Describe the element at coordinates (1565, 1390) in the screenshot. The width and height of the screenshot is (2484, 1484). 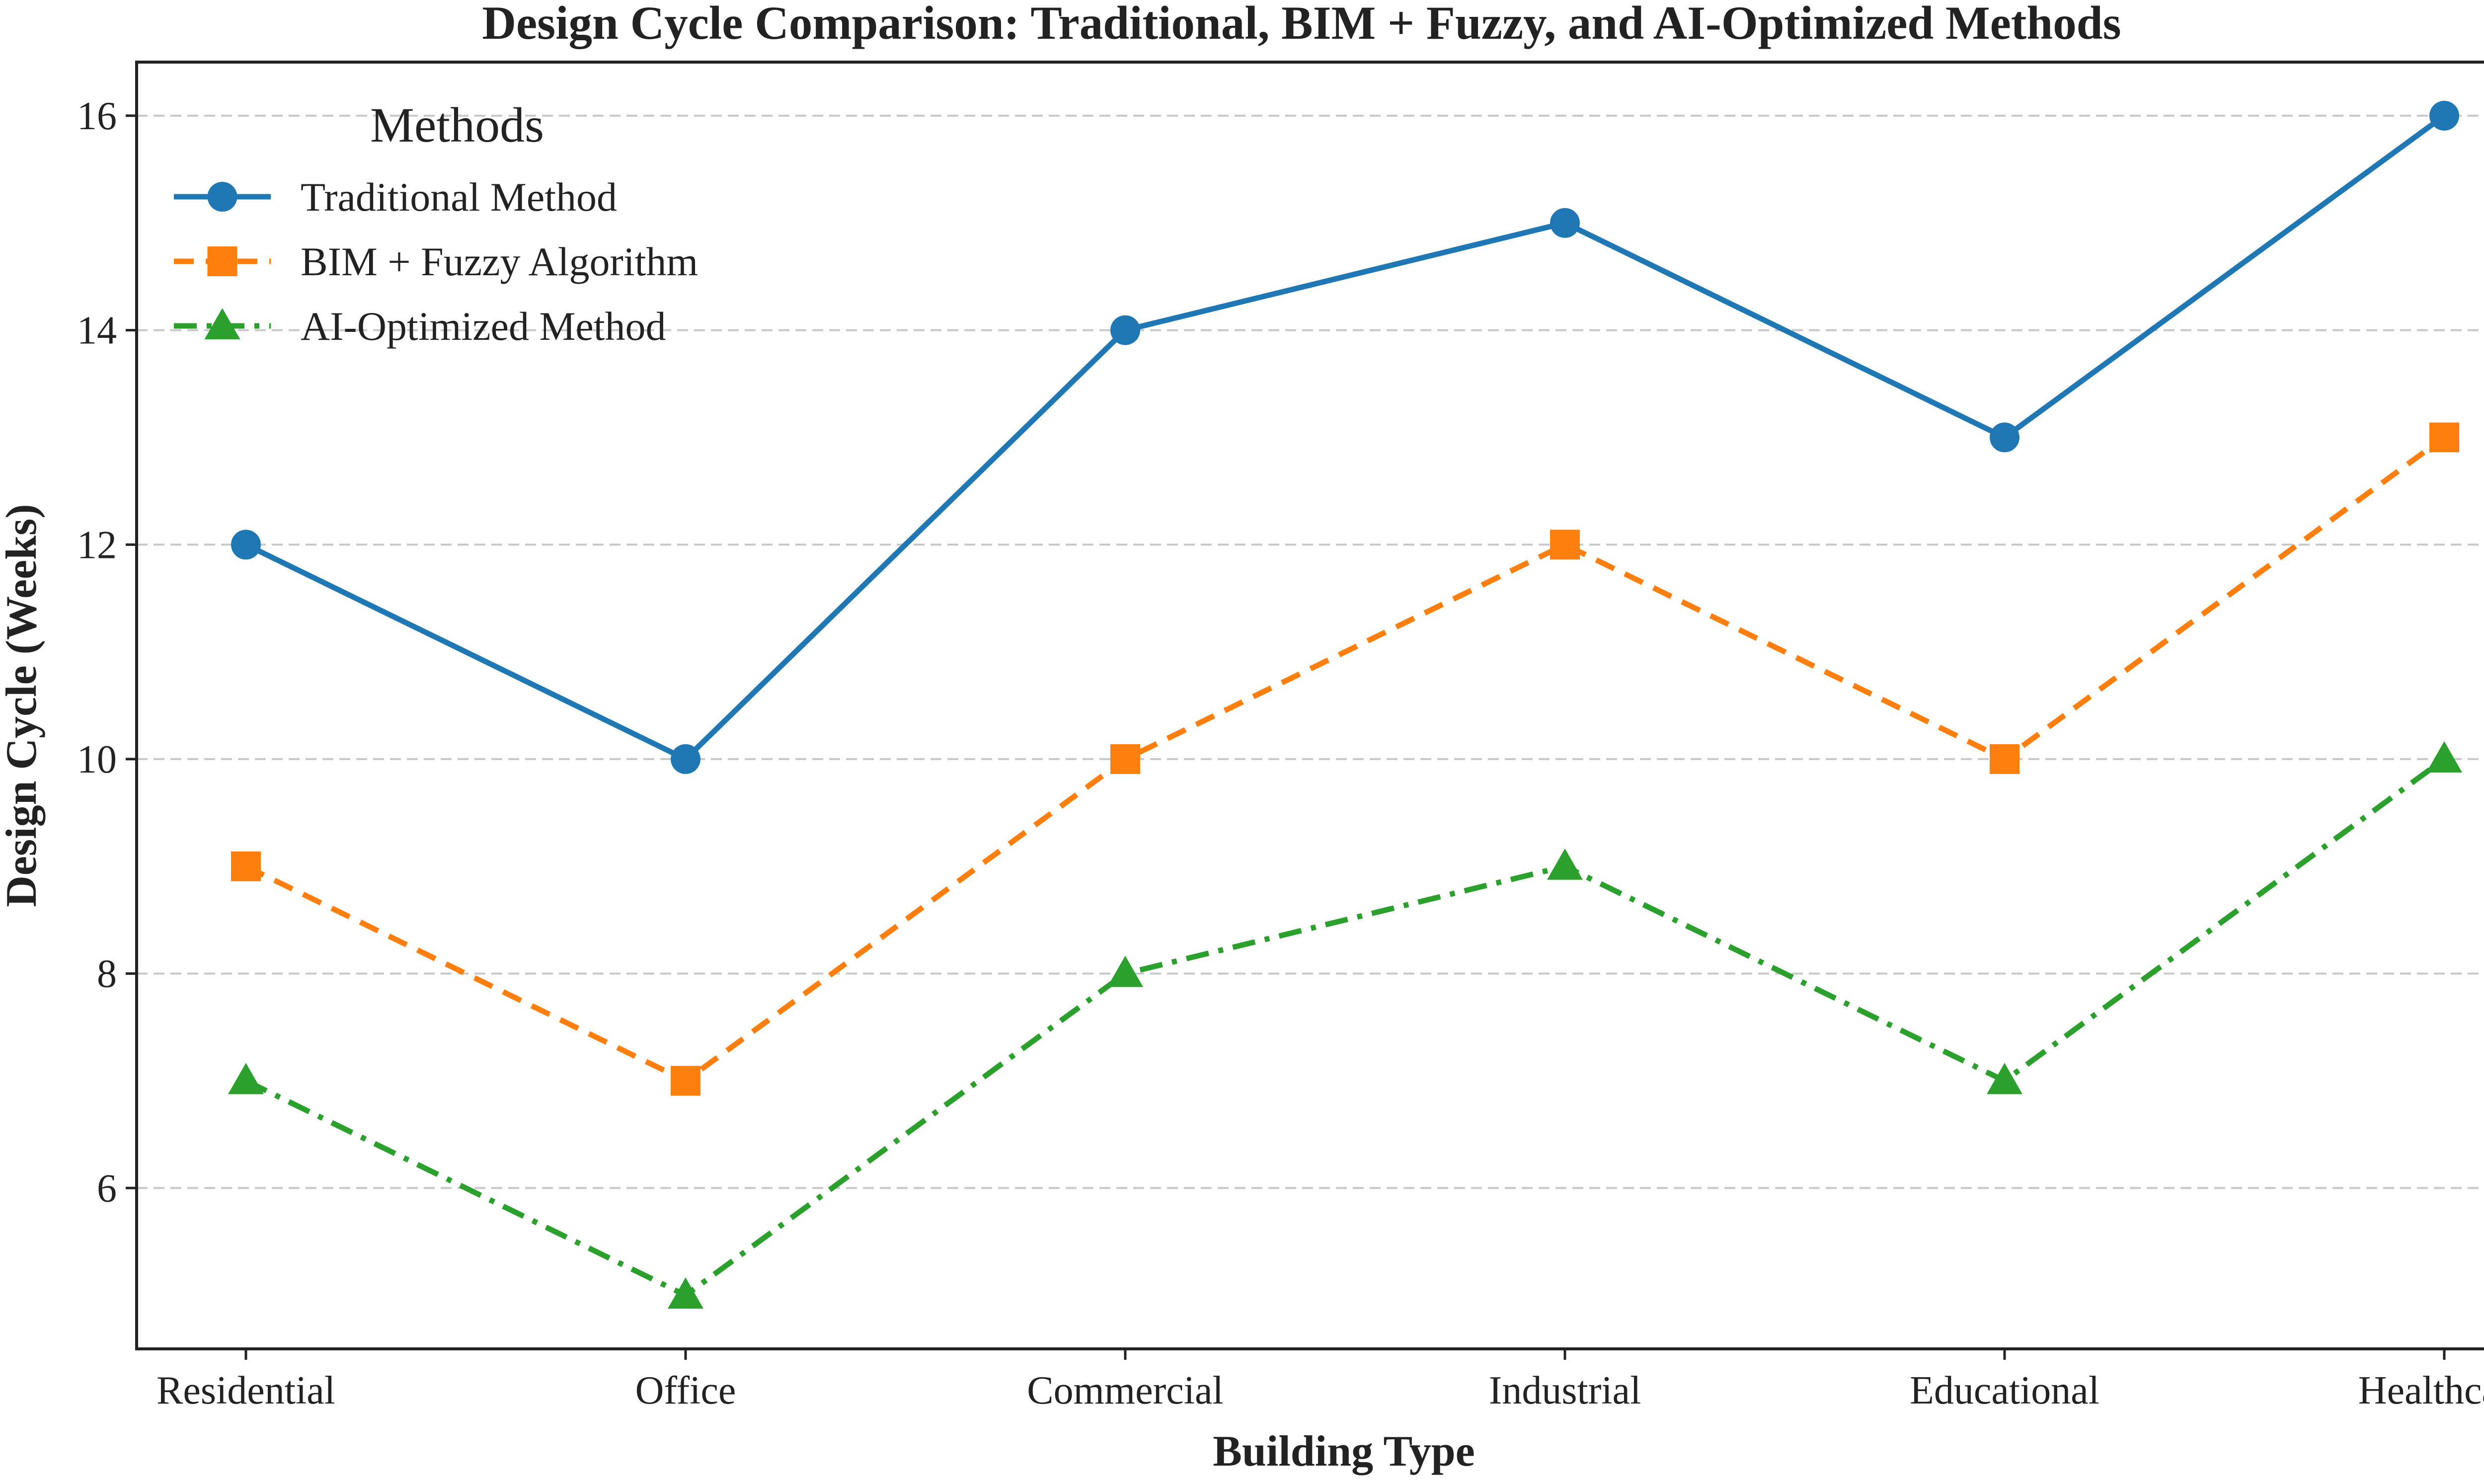
I see `x-tick-label: Industrial` at that location.